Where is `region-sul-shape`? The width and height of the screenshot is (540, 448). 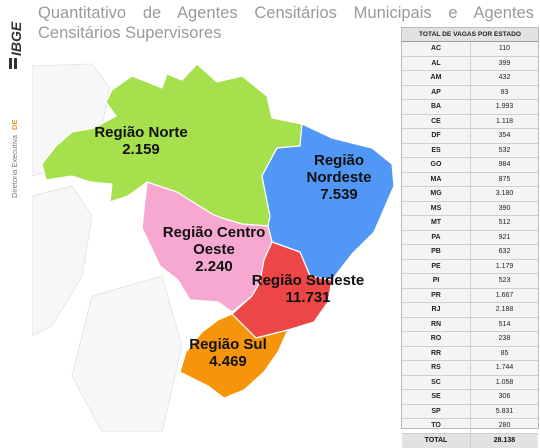 region-sul-shape is located at coordinates (234, 356).